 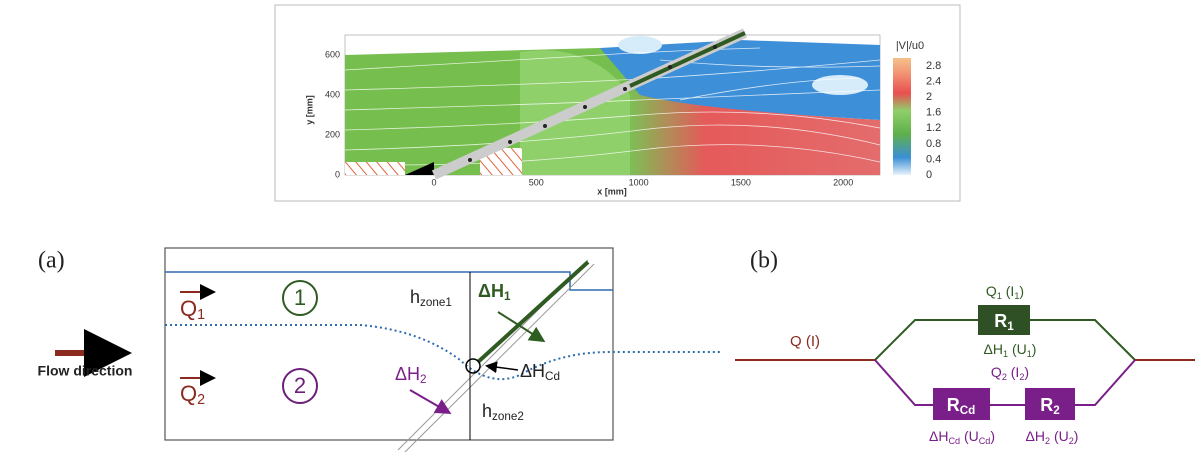 What do you see at coordinates (419, 168) in the screenshot?
I see `floor-block` at bounding box center [419, 168].